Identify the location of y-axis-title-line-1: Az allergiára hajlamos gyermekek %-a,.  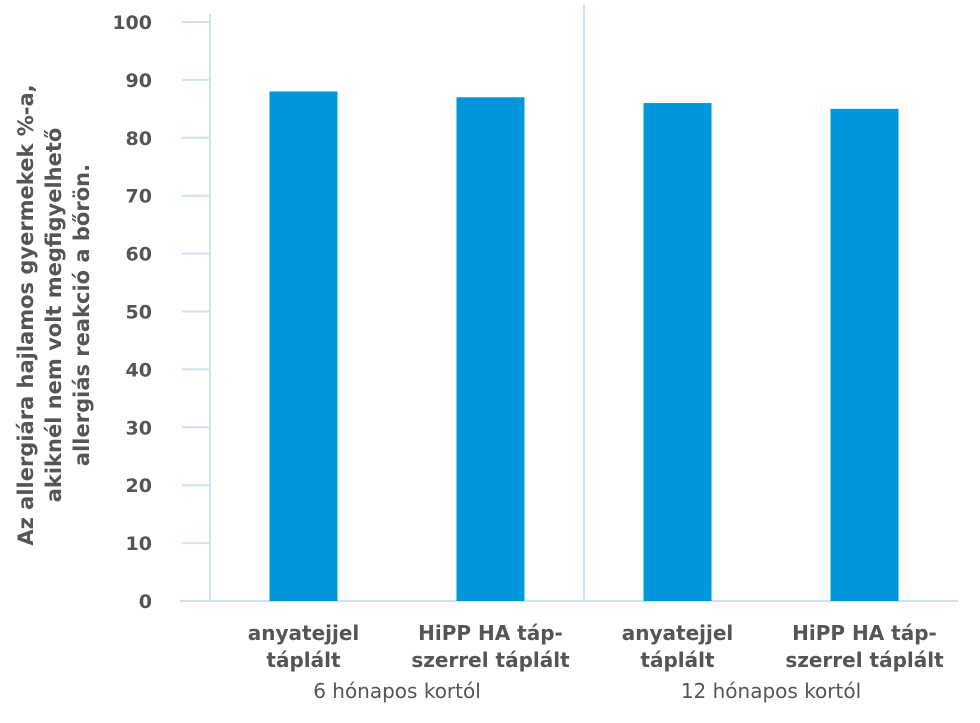
(26, 314).